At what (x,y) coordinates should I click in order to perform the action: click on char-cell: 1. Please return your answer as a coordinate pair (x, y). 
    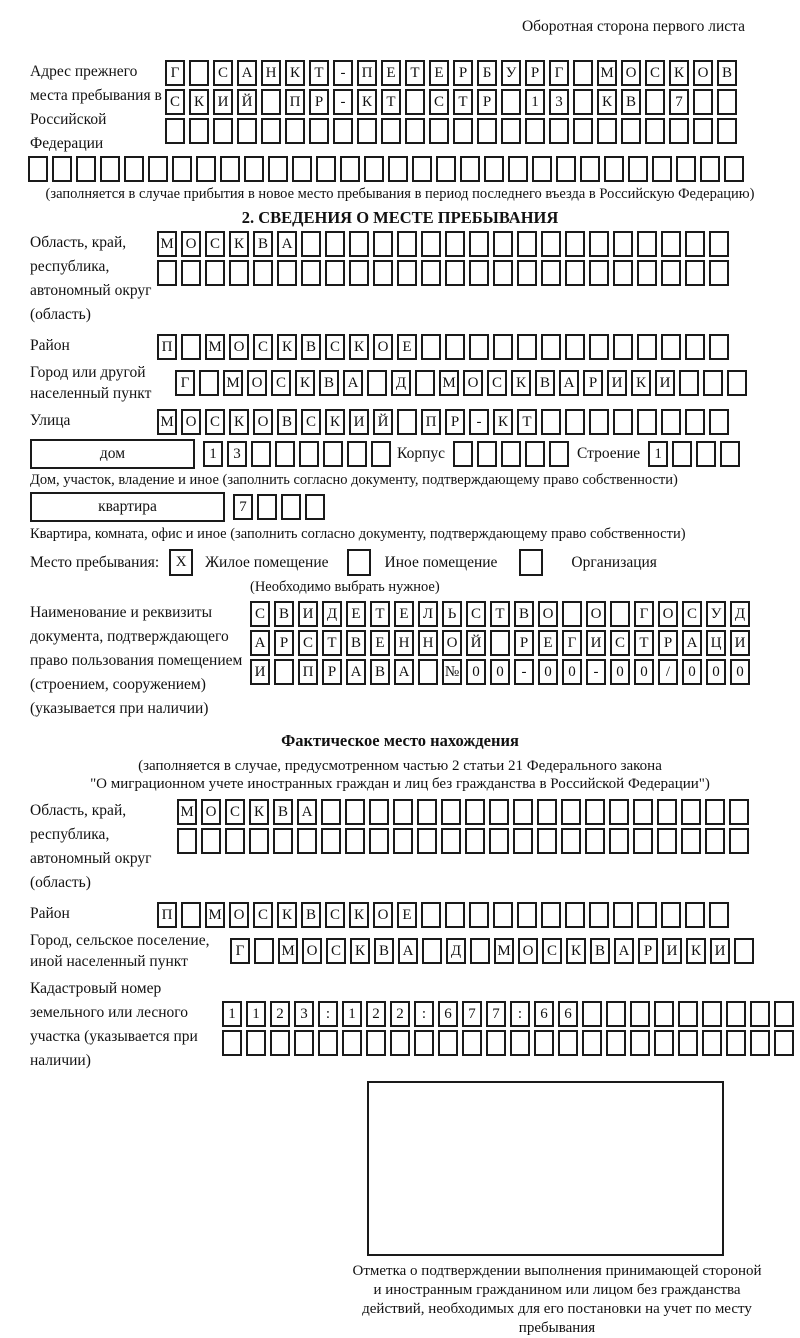
    Looking at the image, I should click on (658, 454).